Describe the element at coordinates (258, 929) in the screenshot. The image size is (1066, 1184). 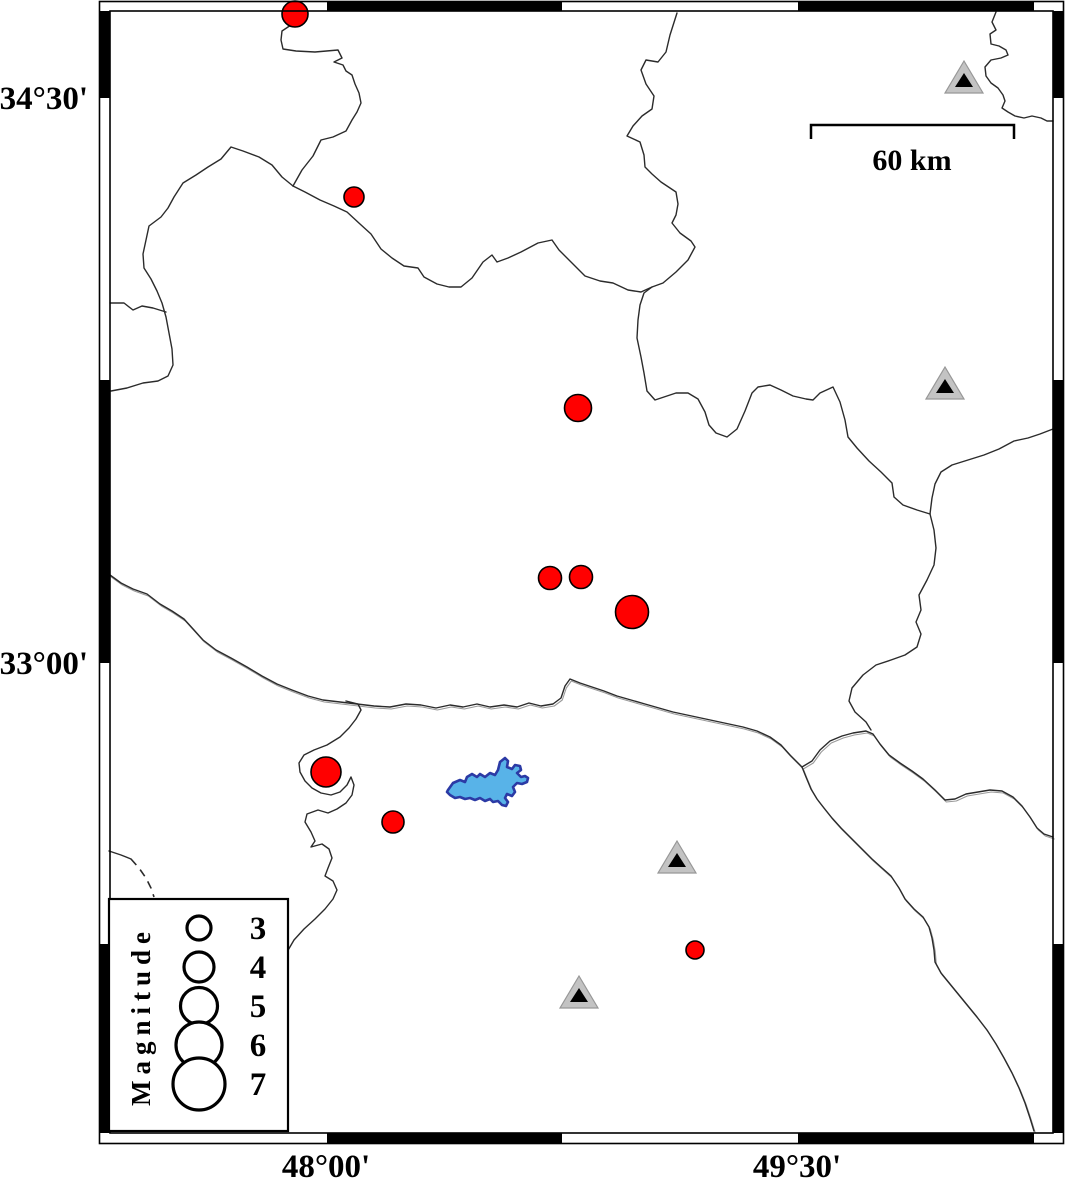
I see `legend-magnitude-label: 3` at that location.